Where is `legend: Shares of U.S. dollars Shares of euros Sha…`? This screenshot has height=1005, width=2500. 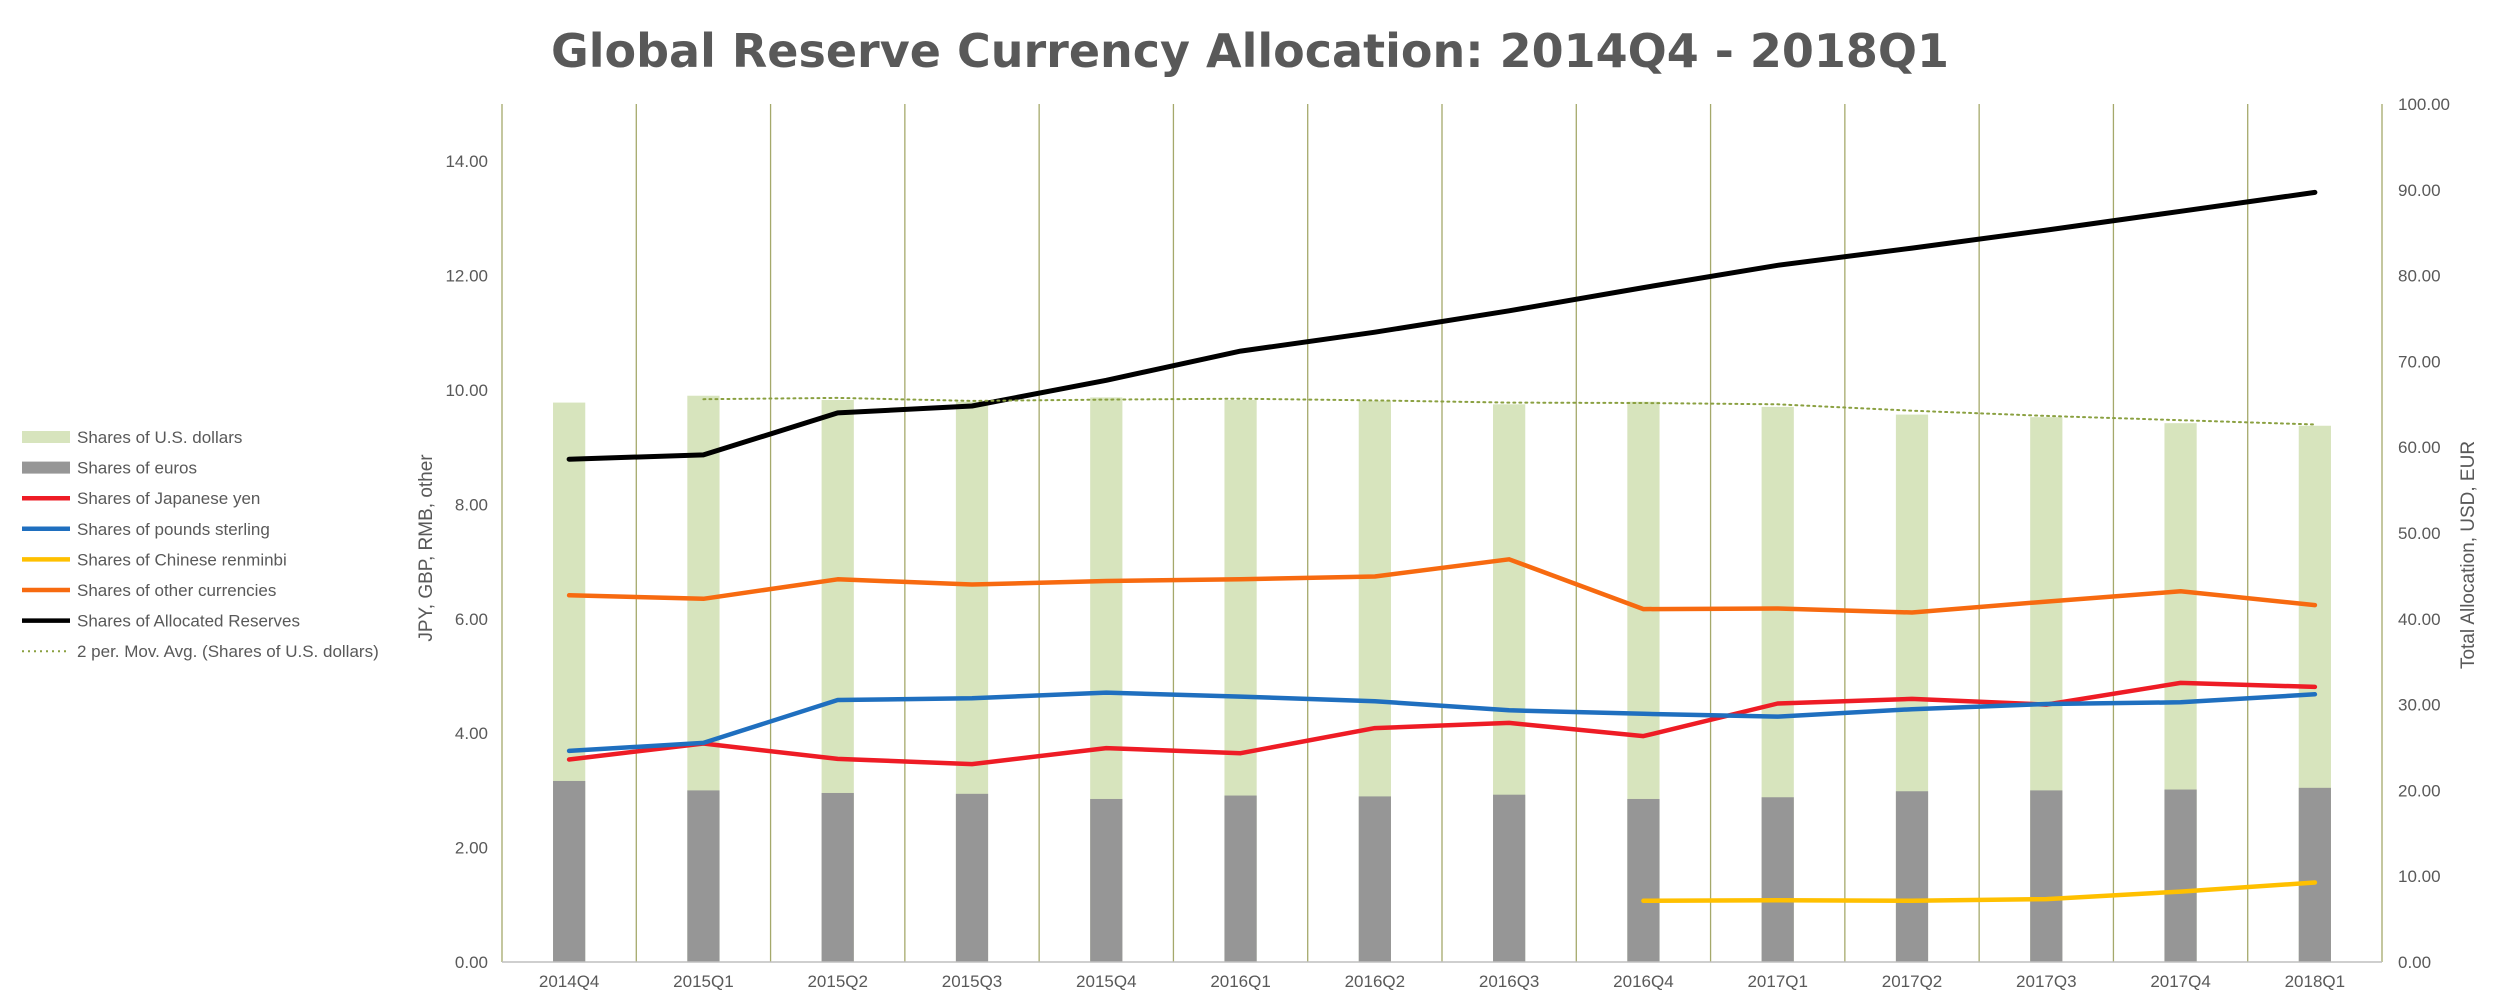 legend: Shares of U.S. dollars Shares of euros Sha… is located at coordinates (200, 544).